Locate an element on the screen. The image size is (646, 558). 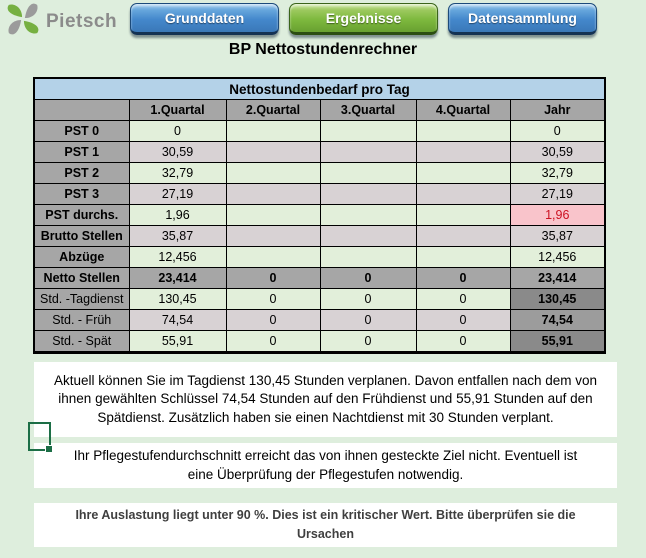
header-cell-q3: 3.Quartal is located at coordinates (368, 110).